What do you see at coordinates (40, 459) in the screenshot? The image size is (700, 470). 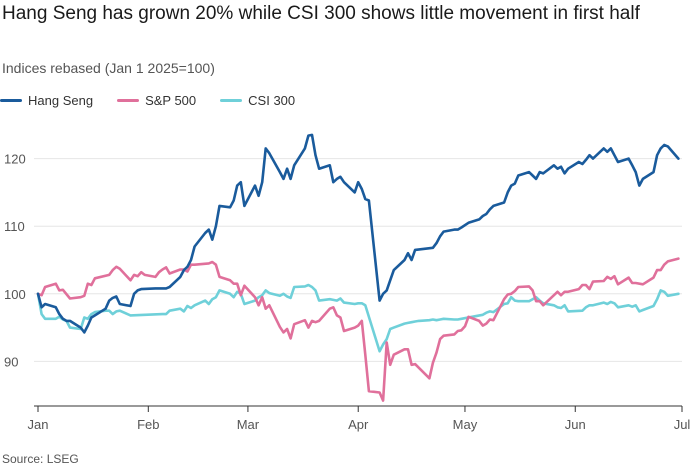 I see `source-note: Source: LSEG` at bounding box center [40, 459].